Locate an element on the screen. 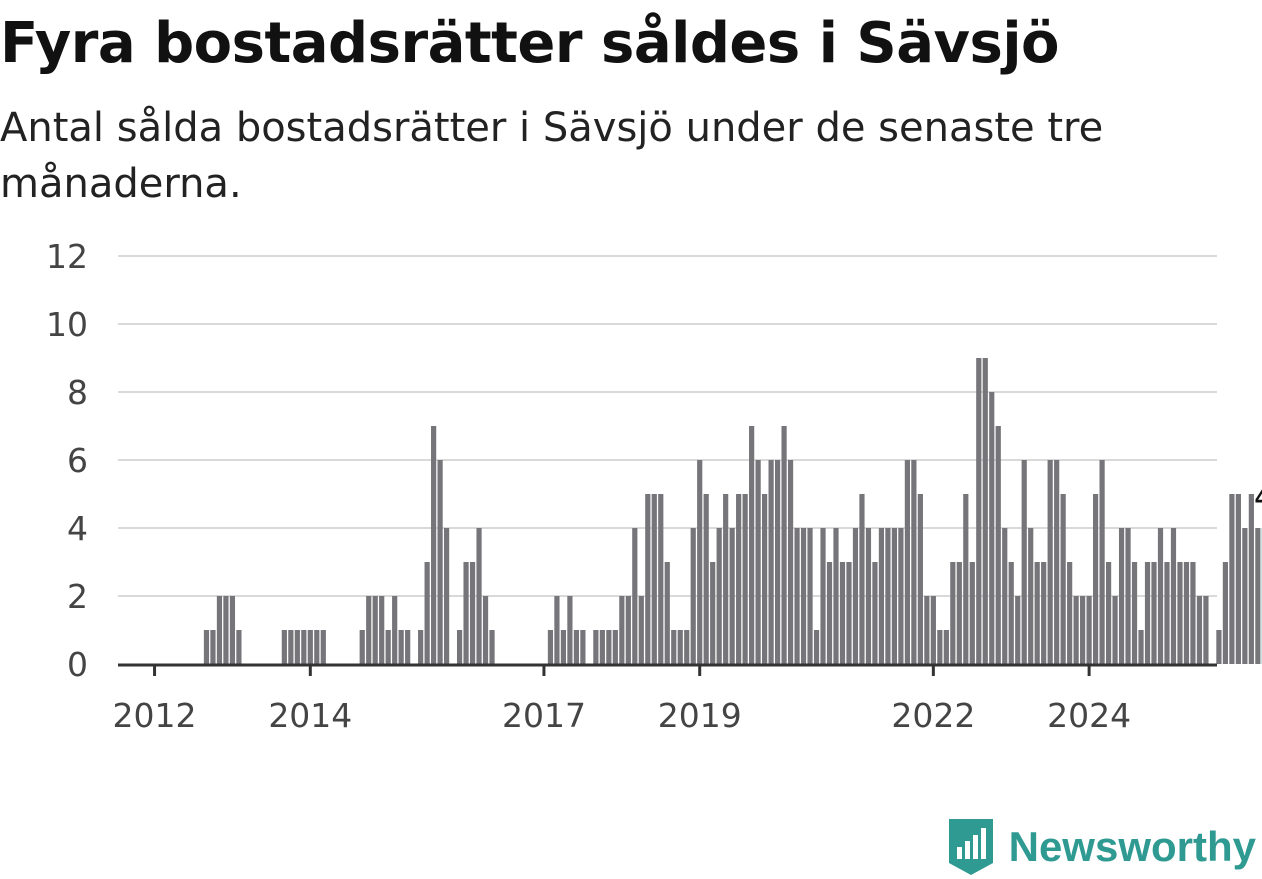 The width and height of the screenshot is (1262, 879). x-axis-labels: 2012 2014 2017 2019 2022 2024 is located at coordinates (622, 700).